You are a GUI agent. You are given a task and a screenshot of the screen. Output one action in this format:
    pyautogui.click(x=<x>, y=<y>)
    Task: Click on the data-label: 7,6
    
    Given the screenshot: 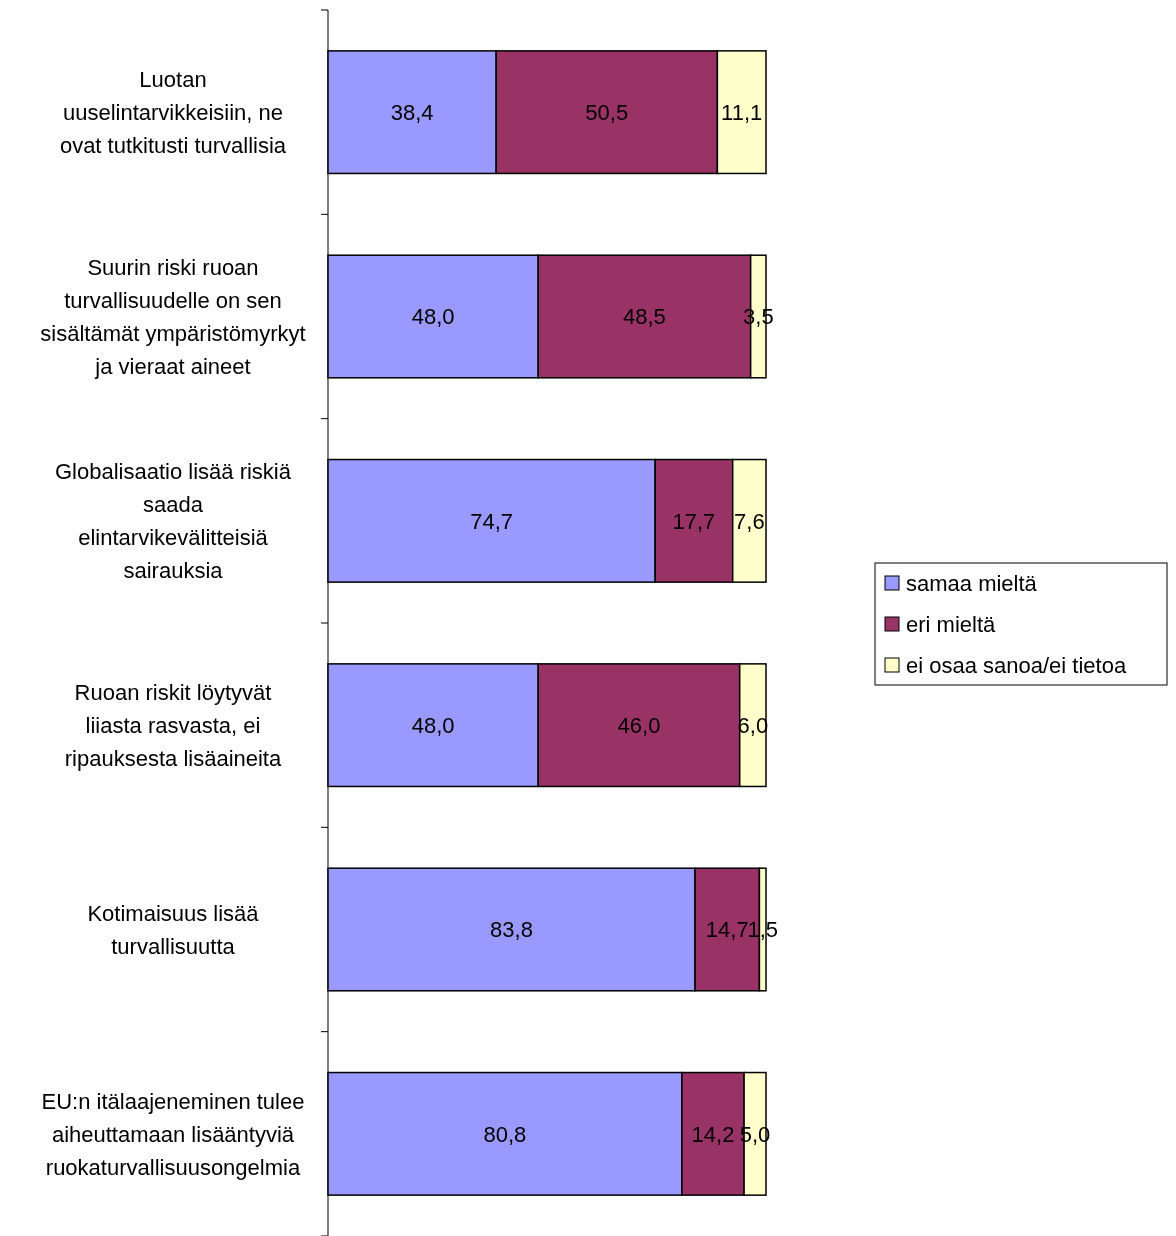 What is the action you would take?
    pyautogui.click(x=749, y=521)
    